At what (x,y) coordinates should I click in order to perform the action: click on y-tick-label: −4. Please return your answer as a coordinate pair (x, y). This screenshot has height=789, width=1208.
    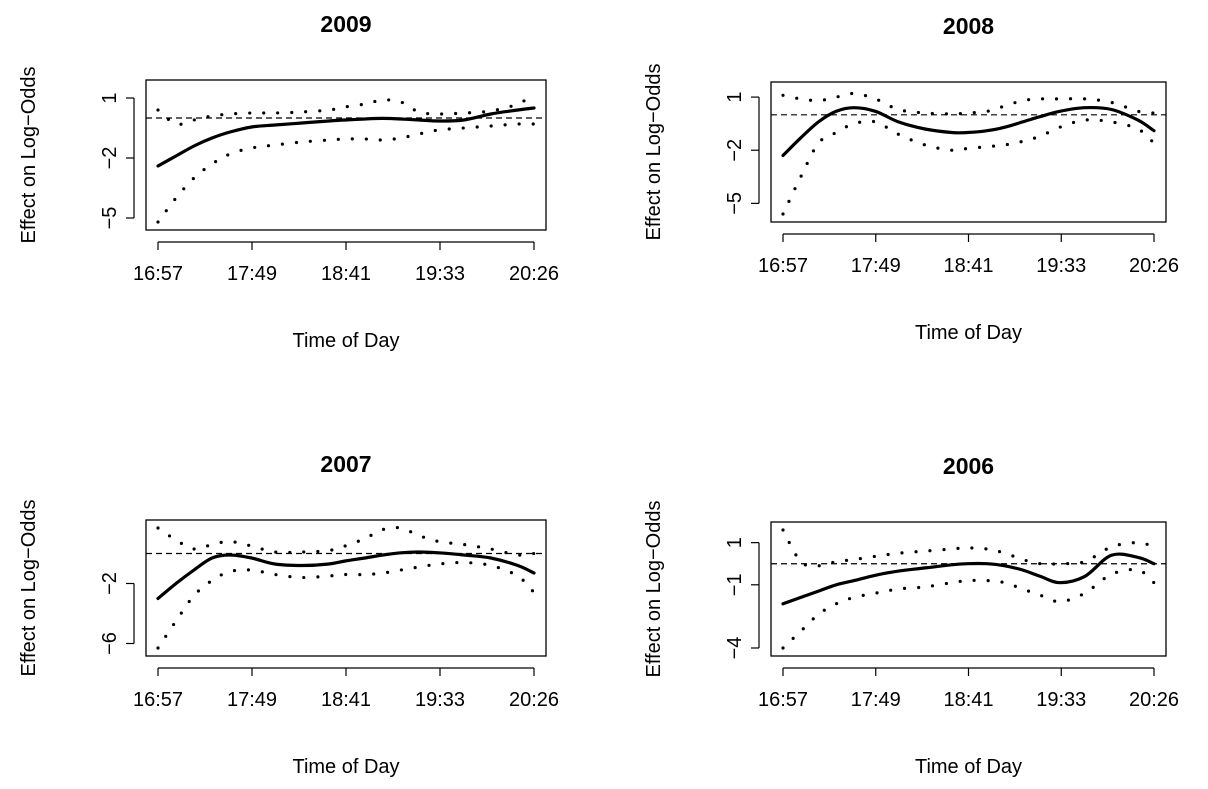
    Looking at the image, I should click on (735, 648).